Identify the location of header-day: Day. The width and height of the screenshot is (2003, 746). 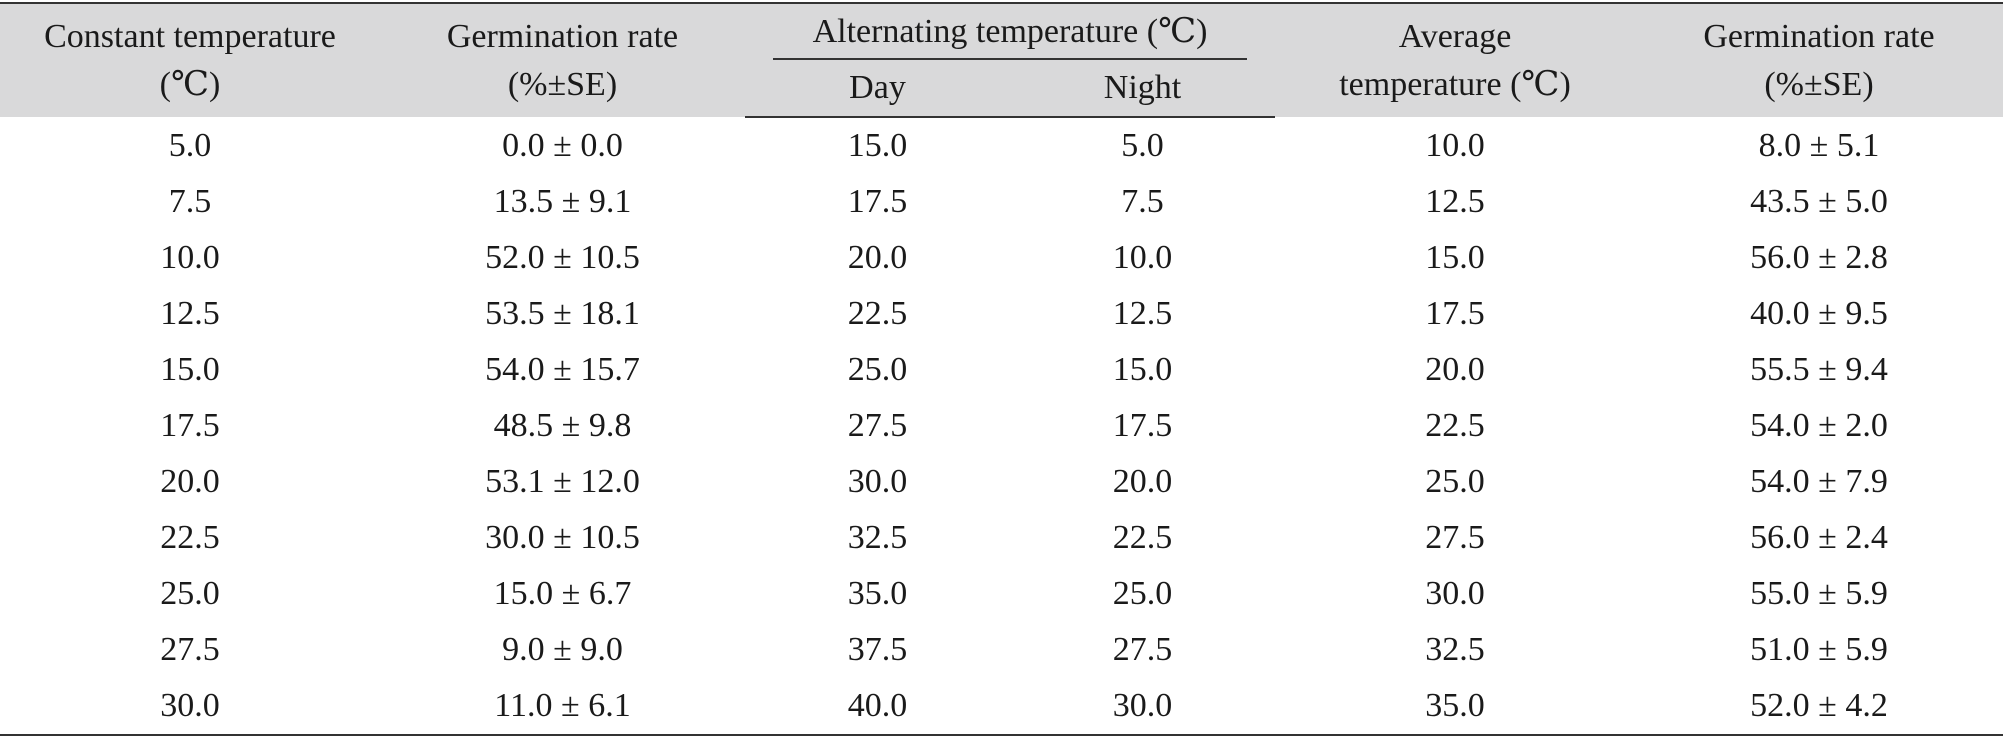
(877, 89).